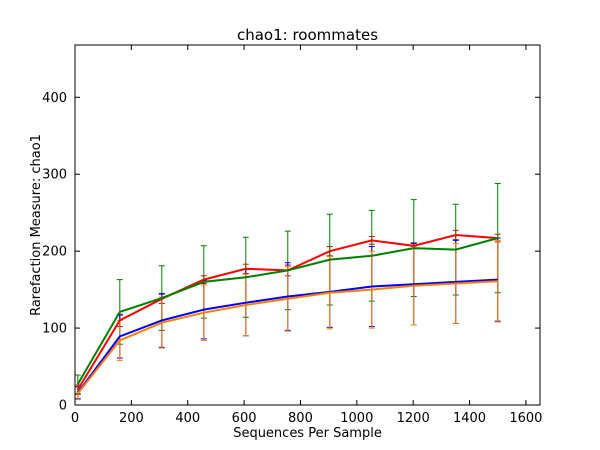 Image resolution: width=600 pixels, height=450 pixels. I want to click on y-tick-label: 400, so click(54, 98).